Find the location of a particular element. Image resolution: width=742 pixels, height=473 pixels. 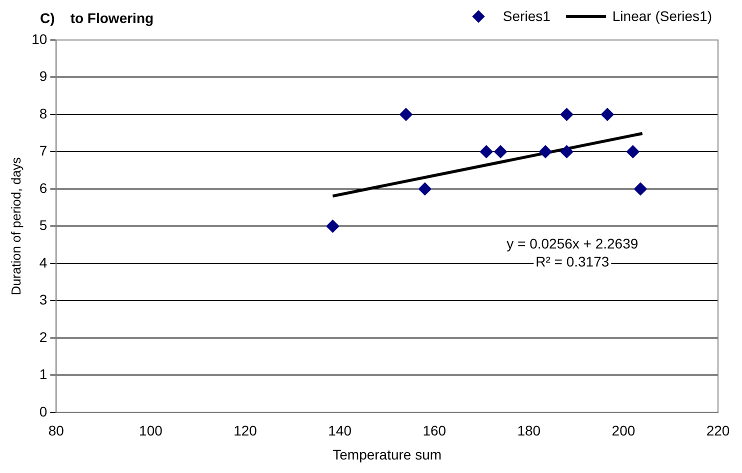

annotation: y = 0.0256x + 2.2639 is located at coordinates (572, 244).